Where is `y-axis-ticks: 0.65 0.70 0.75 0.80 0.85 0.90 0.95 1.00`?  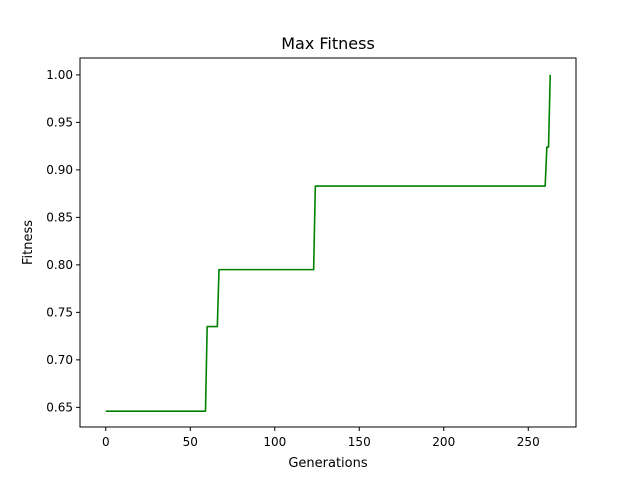
y-axis-ticks: 0.65 0.70 0.75 0.80 0.85 0.90 0.95 1.00 is located at coordinates (63, 241).